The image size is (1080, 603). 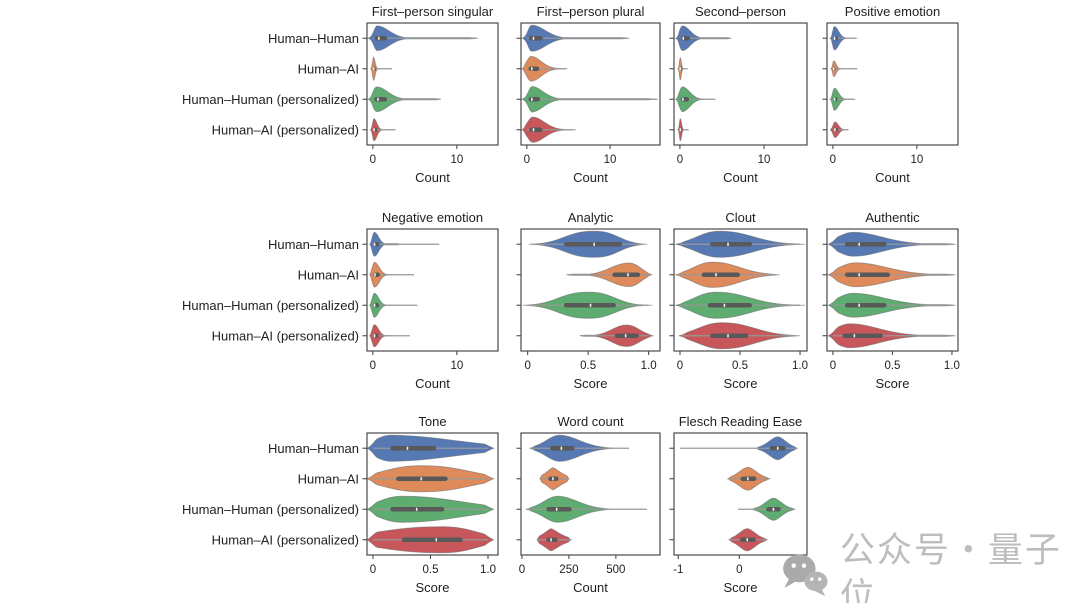 What do you see at coordinates (892, 11) in the screenshot?
I see `subplot-title: Positive emotion` at bounding box center [892, 11].